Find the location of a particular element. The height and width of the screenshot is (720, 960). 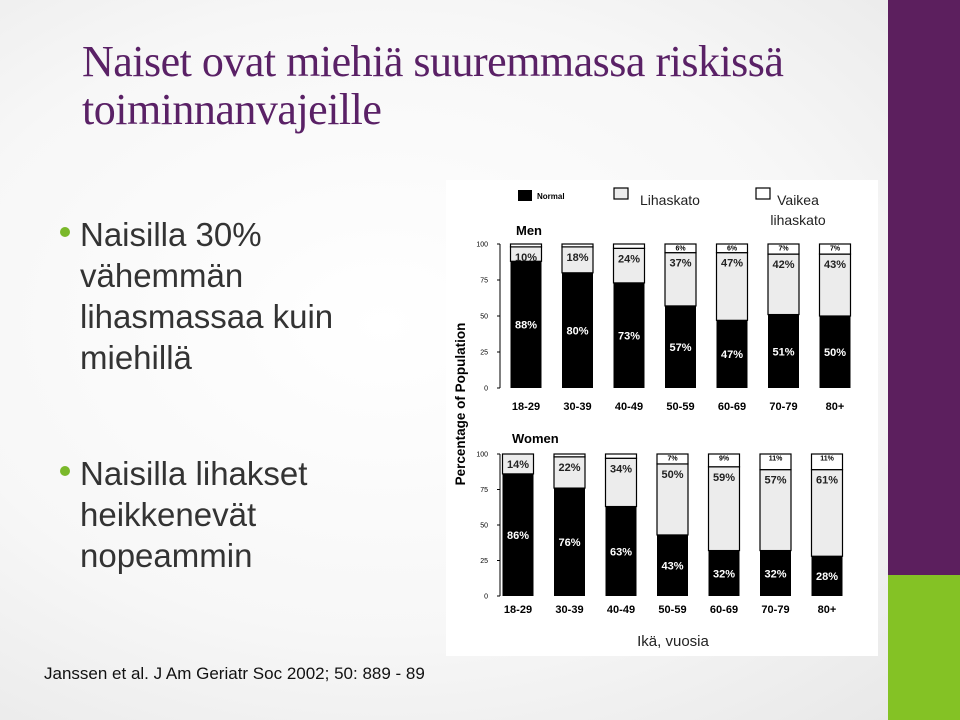

data-label: 86% is located at coordinates (518, 536).